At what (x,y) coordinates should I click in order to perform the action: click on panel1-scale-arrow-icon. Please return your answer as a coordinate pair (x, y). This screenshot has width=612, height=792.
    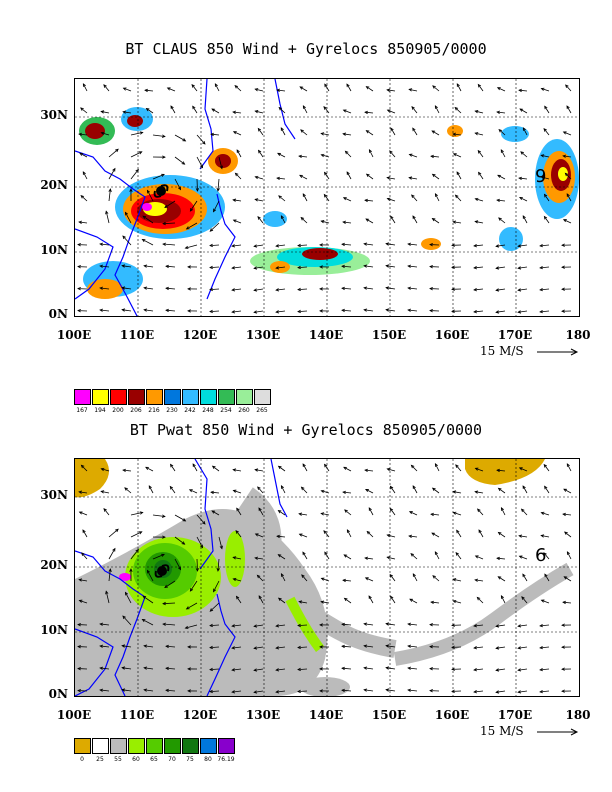
    Looking at the image, I should click on (558, 352).